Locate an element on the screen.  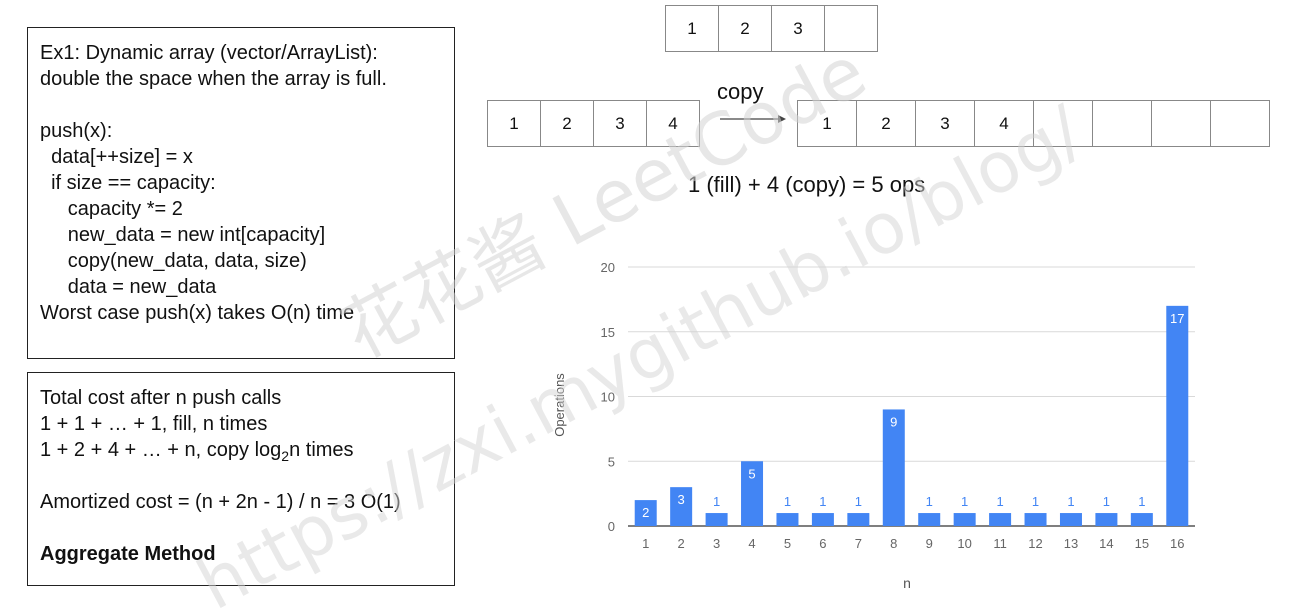
x-tick-label: 13 is located at coordinates (1071, 543).